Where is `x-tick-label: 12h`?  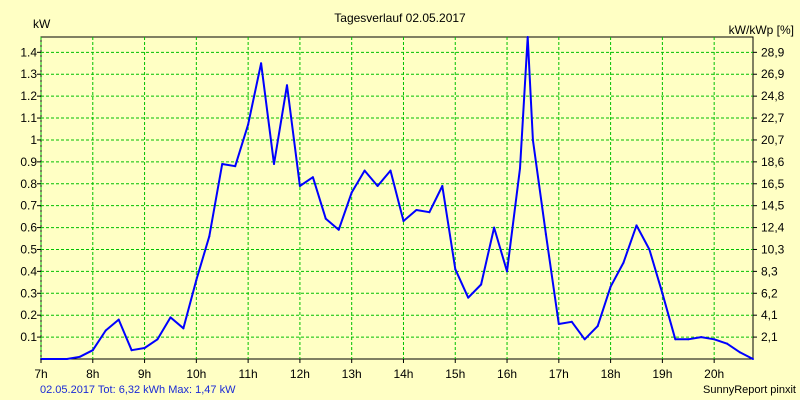 x-tick-label: 12h is located at coordinates (300, 374).